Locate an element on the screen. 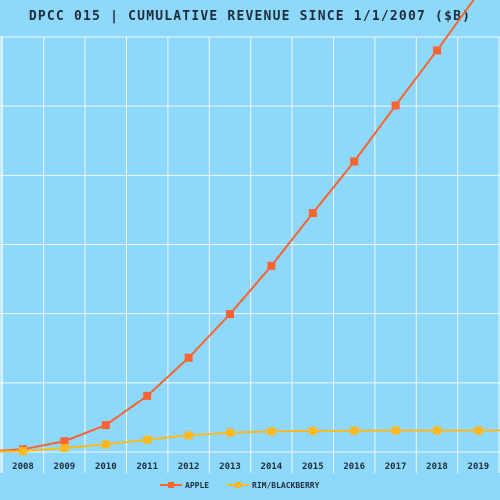 This screenshot has width=500, height=500. x-tick-label: 2018 is located at coordinates (437, 467).